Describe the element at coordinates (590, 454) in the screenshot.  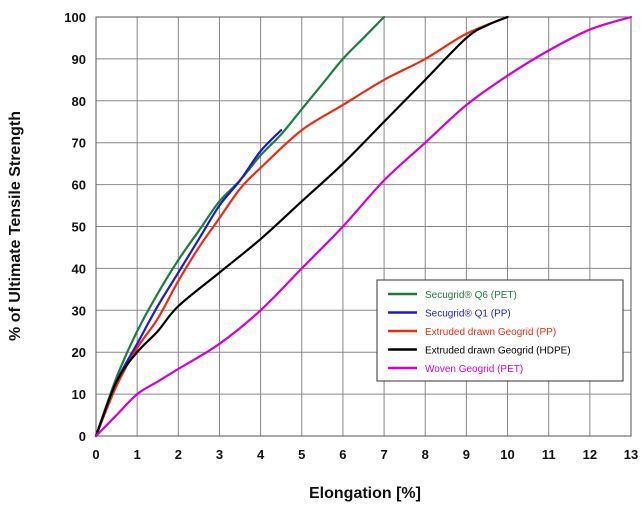
I see `x-tick-label: 12` at that location.